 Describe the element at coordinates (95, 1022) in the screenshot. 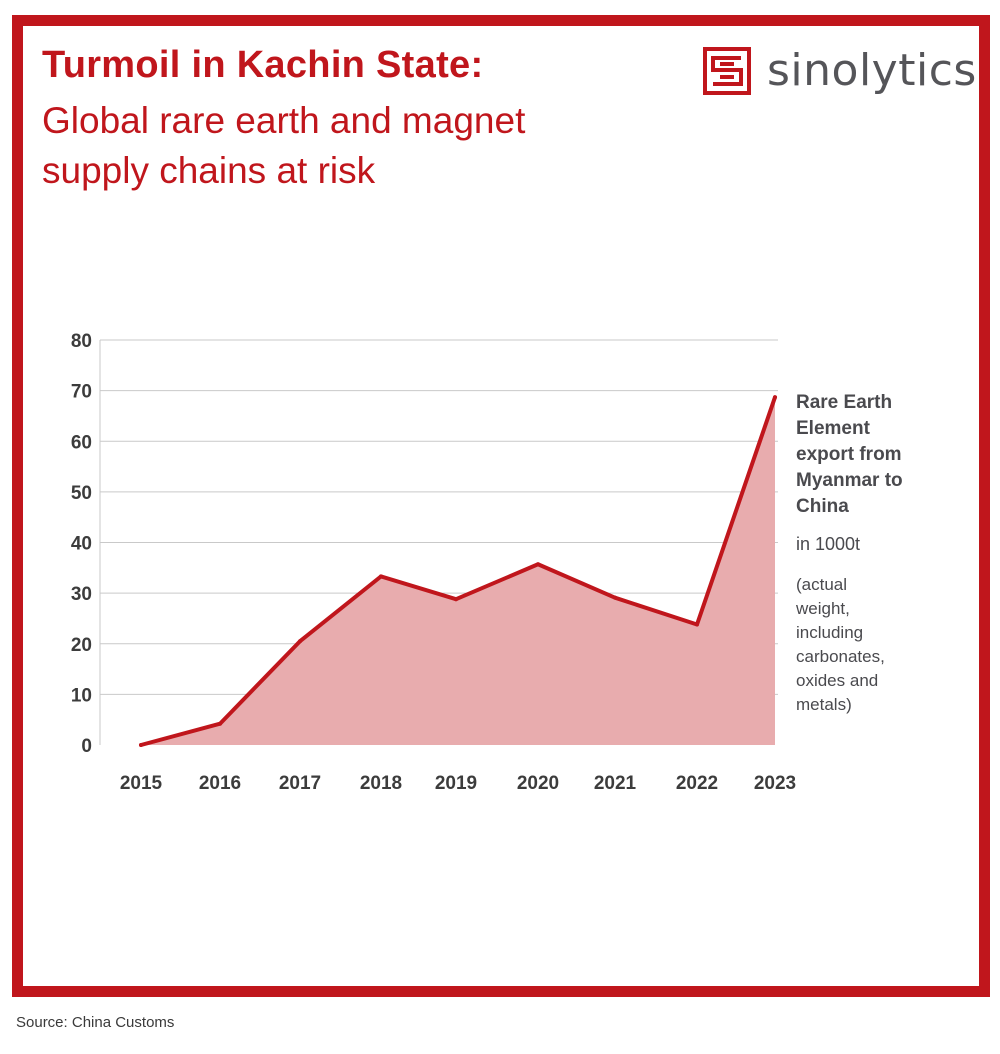

I see `source-note: Source: China Customs` at that location.